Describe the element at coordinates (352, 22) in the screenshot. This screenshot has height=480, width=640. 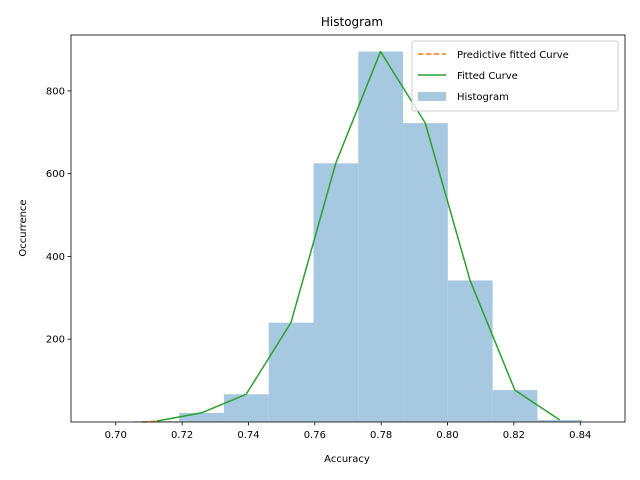
I see `chart-title: Histogram` at that location.